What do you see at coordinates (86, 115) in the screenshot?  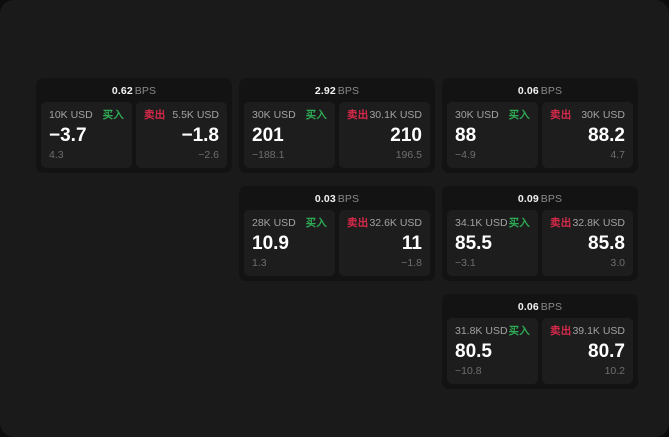 I see `buy-side-header: 10K USD 买入` at bounding box center [86, 115].